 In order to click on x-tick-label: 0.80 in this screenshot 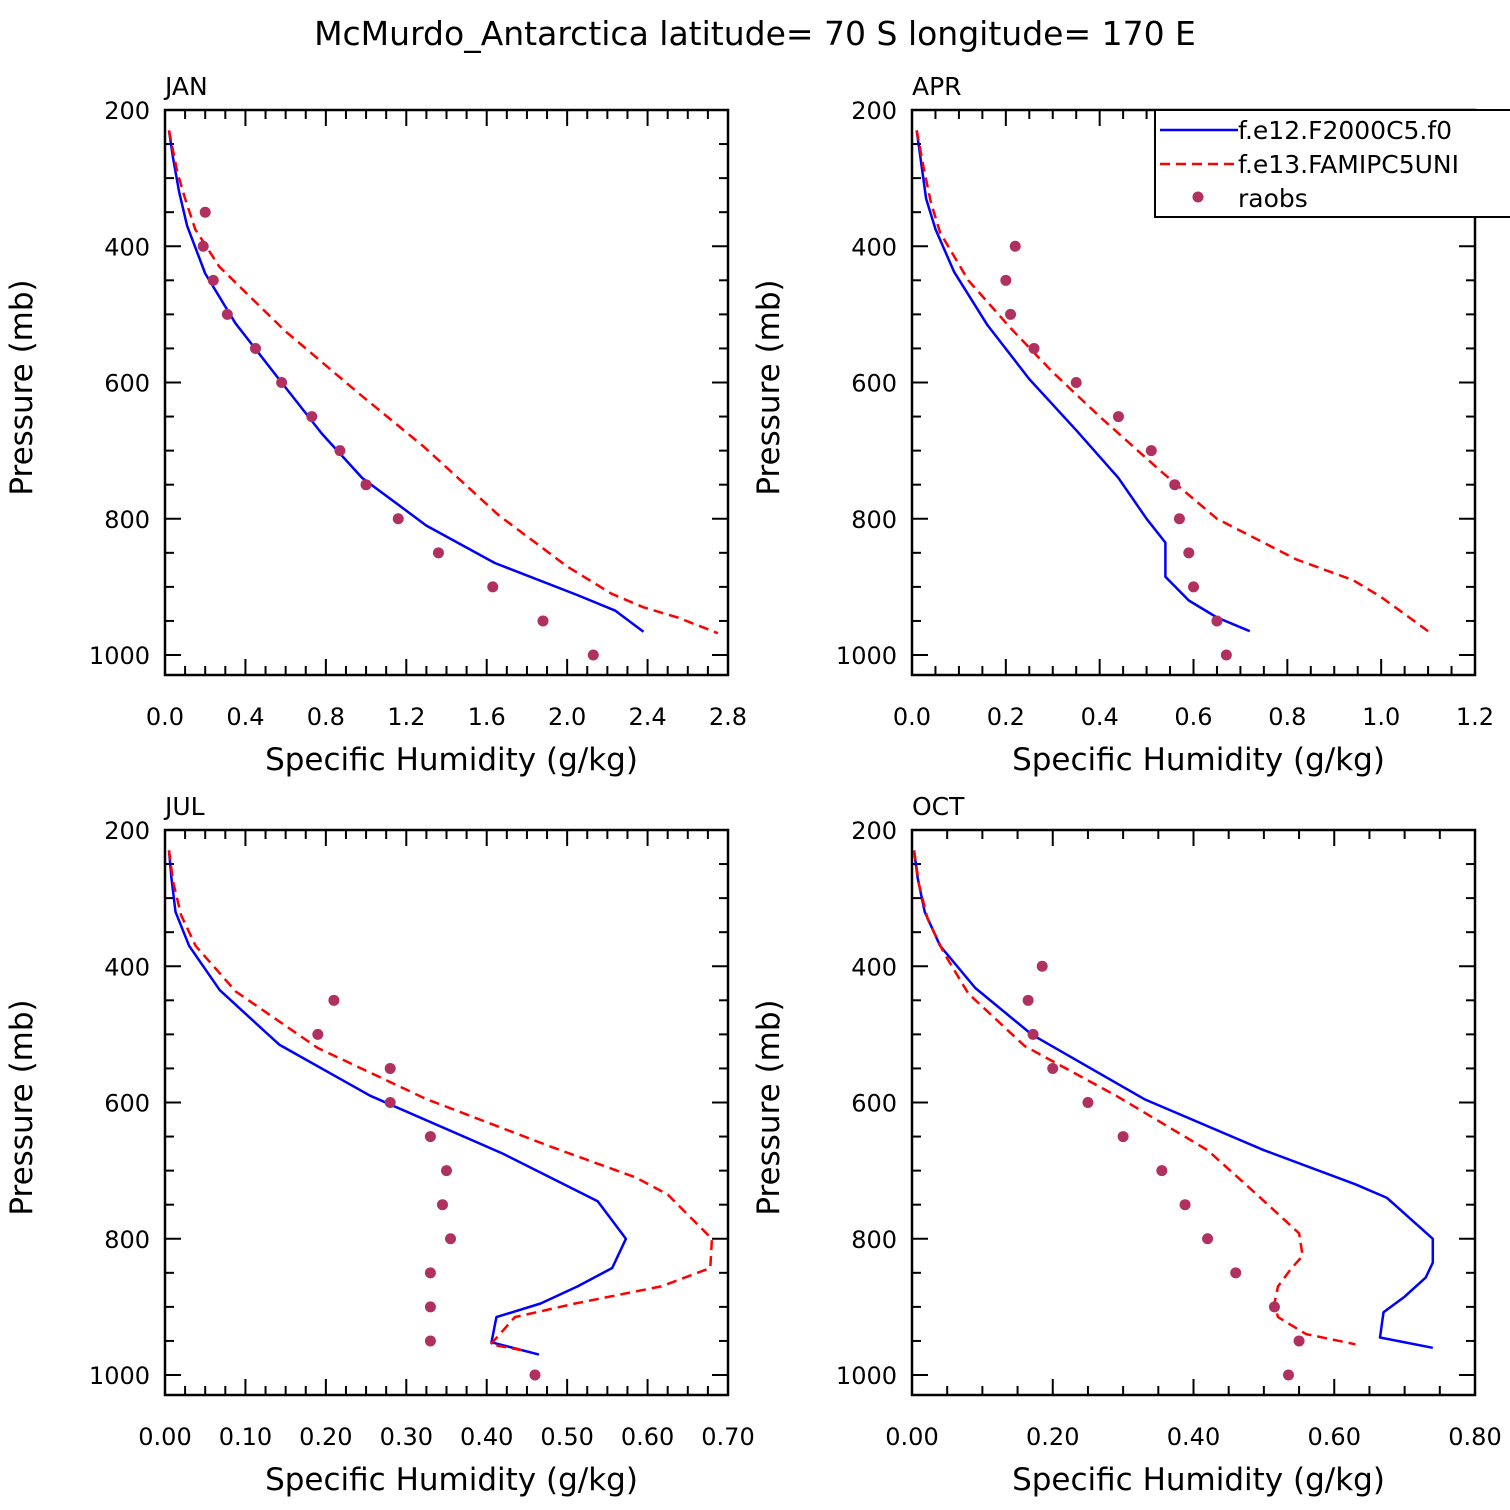, I will do `click(1474, 1437)`.